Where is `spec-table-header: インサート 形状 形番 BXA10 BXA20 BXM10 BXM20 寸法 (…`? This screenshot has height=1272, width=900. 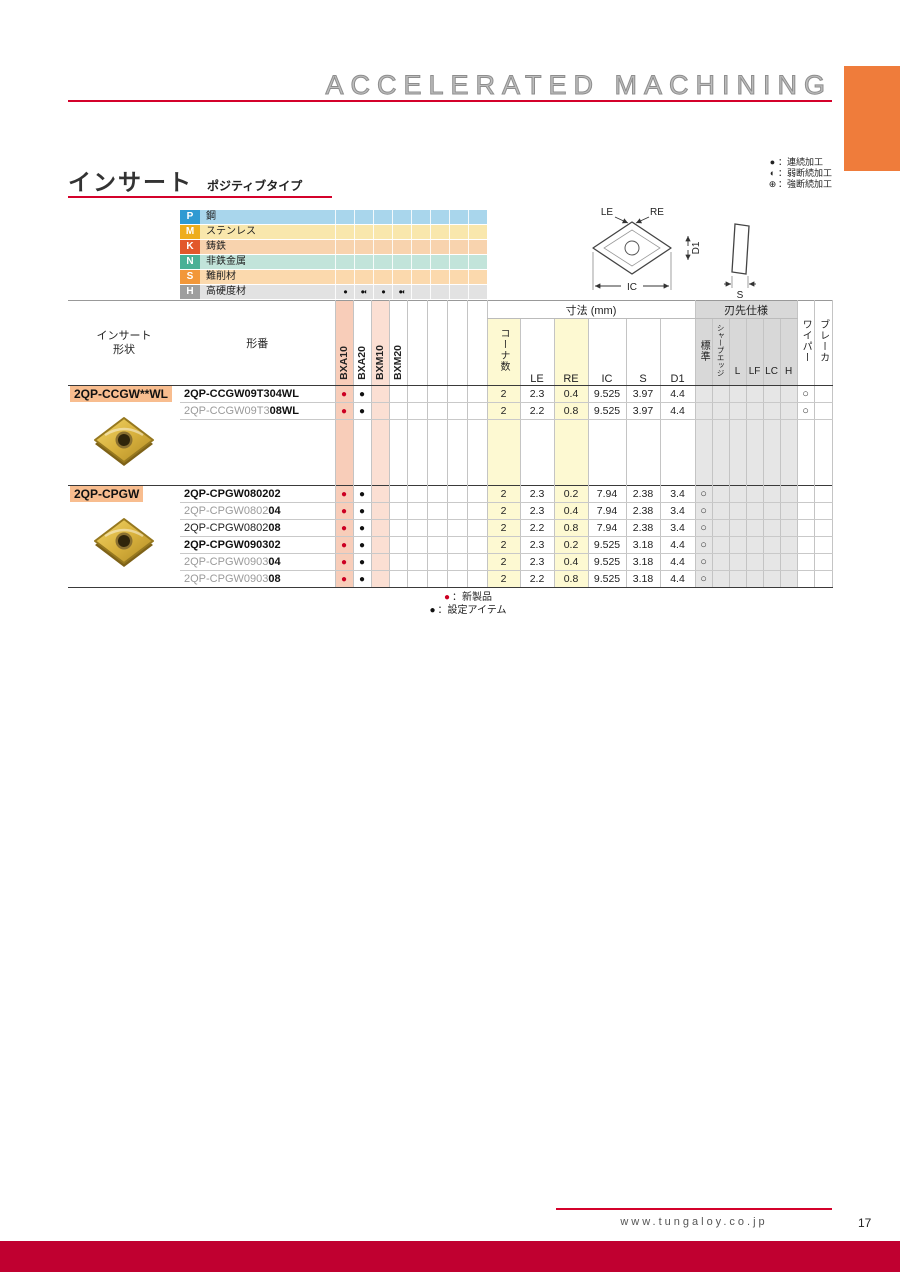
spec-table-header: インサート 形状 形番 BXA10 BXA20 BXM10 BXM20 寸法 (… is located at coordinates (450, 343).